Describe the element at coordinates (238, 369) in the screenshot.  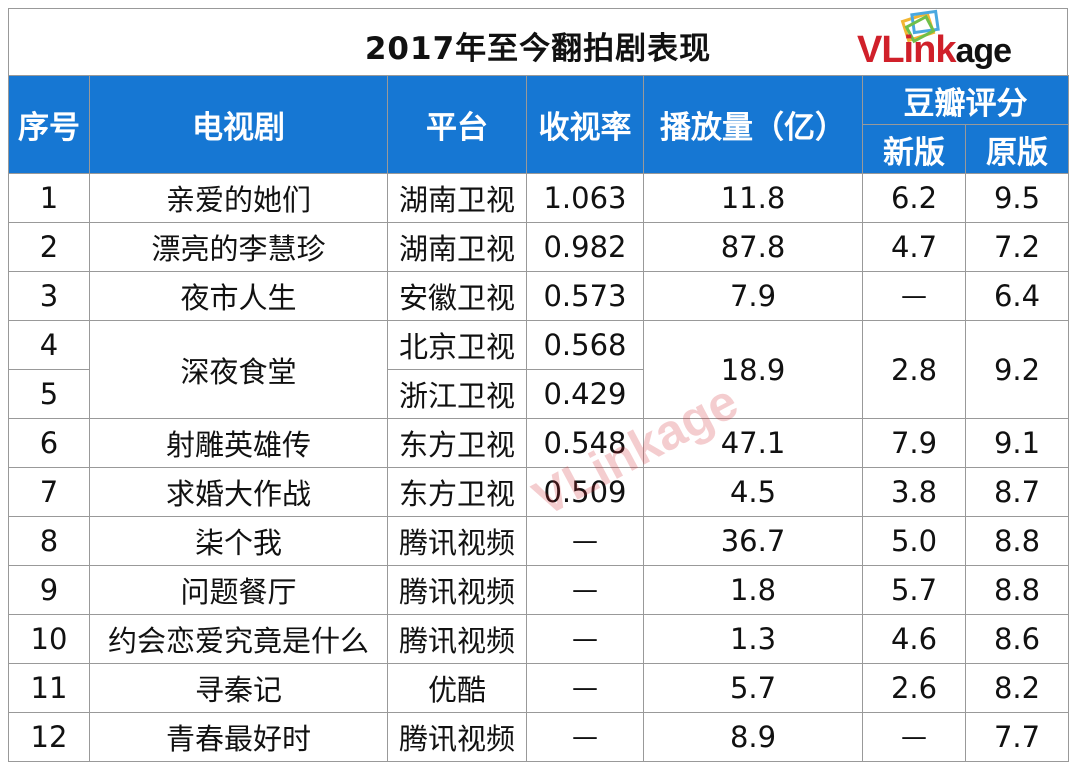
I see `cell-drama: 深夜食堂` at that location.